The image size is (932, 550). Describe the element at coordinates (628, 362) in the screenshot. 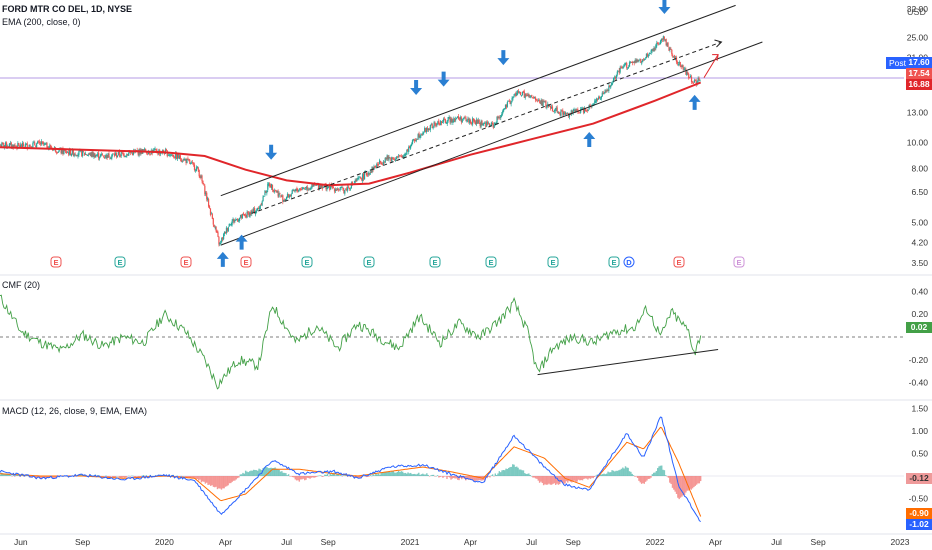

I see `cmf-trendline` at that location.